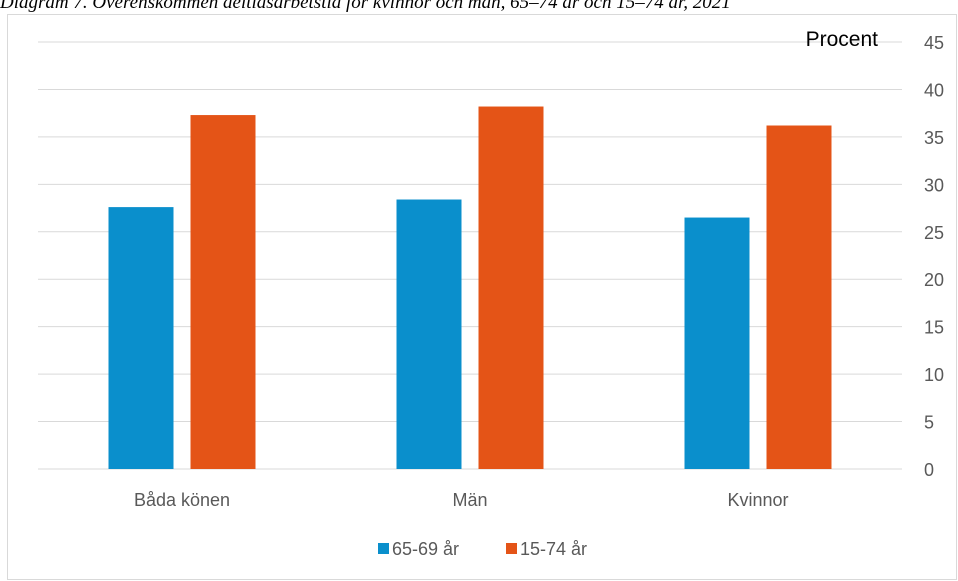 Image resolution: width=958 pixels, height=581 pixels. Describe the element at coordinates (929, 470) in the screenshot. I see `y-tick-label: 0` at that location.